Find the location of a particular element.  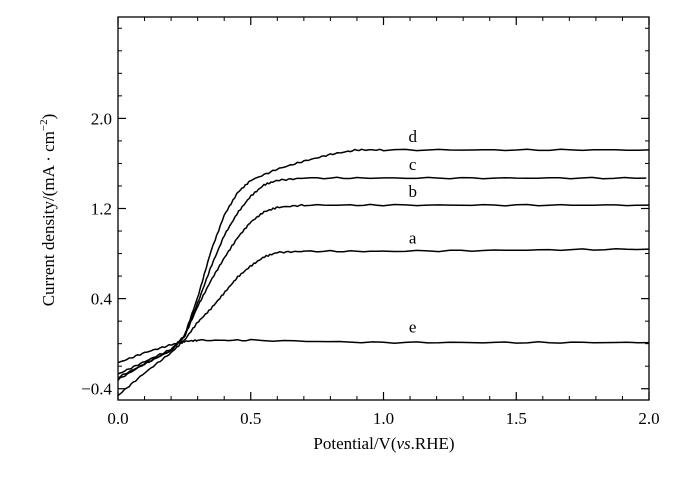

x-axis-title-tail: .RHE) is located at coordinates (433, 443).